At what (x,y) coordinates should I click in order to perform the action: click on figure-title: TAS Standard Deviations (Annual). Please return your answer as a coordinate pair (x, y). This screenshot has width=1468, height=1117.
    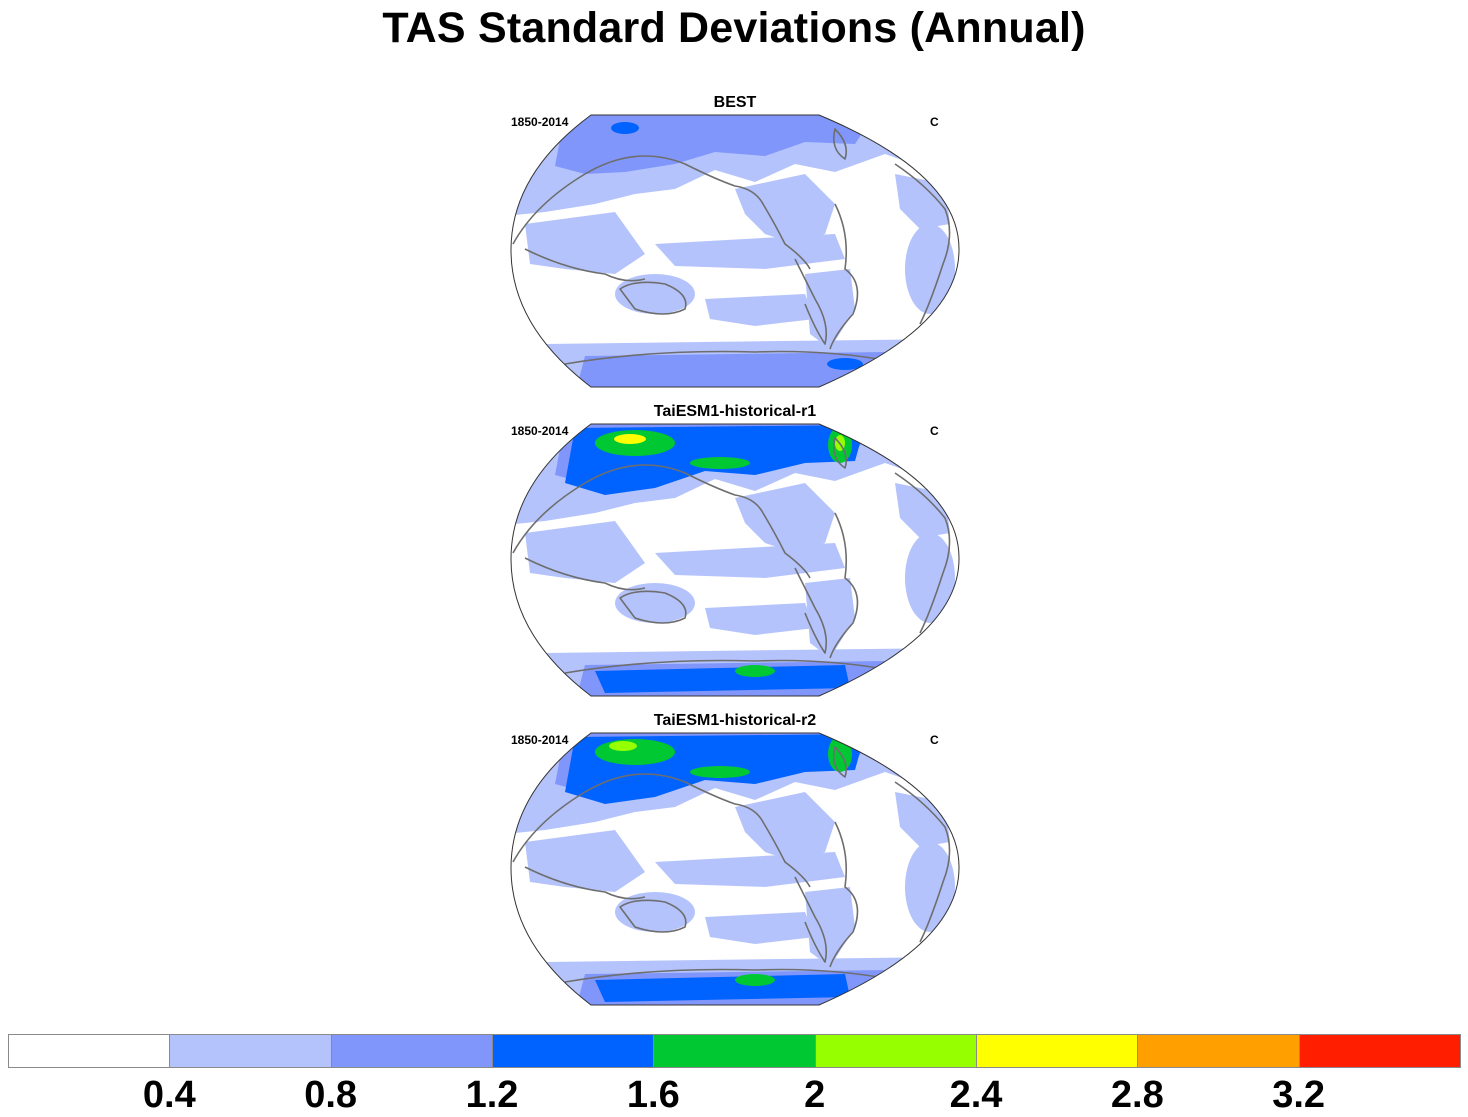
    Looking at the image, I should click on (734, 28).